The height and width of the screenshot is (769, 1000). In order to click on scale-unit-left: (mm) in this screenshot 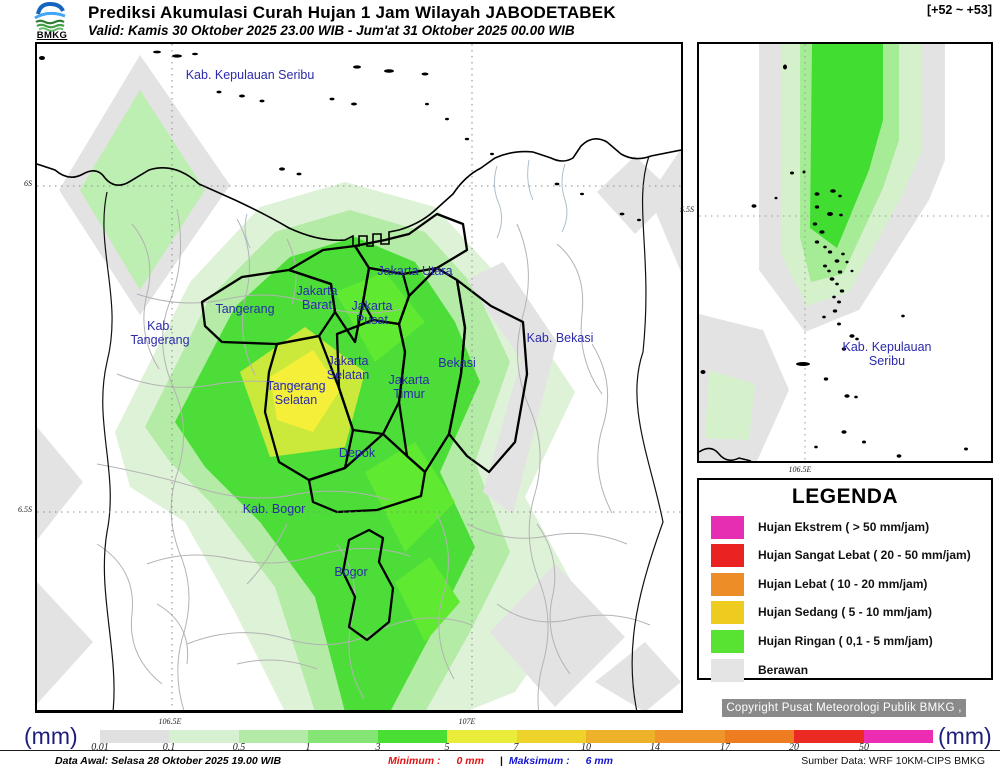, I will do `click(51, 736)`.